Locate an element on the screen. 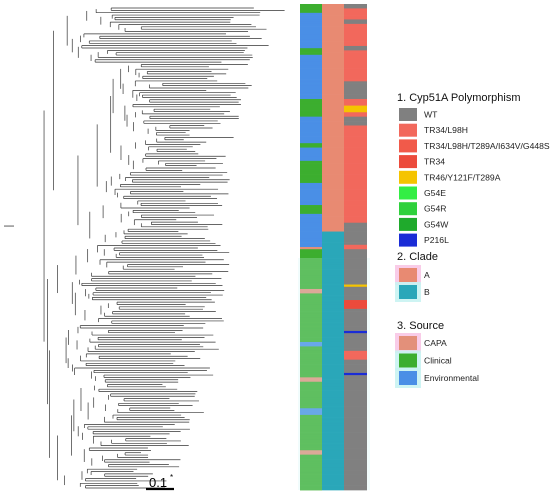  legend-source-title: 3. Source is located at coordinates (420, 326).